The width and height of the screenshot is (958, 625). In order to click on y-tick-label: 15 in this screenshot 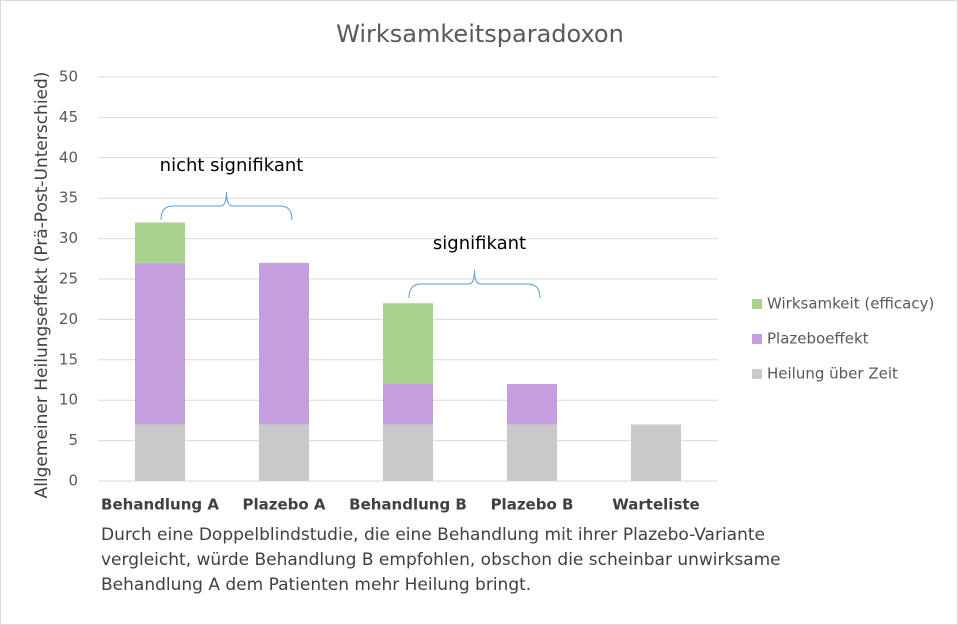, I will do `click(68, 359)`.